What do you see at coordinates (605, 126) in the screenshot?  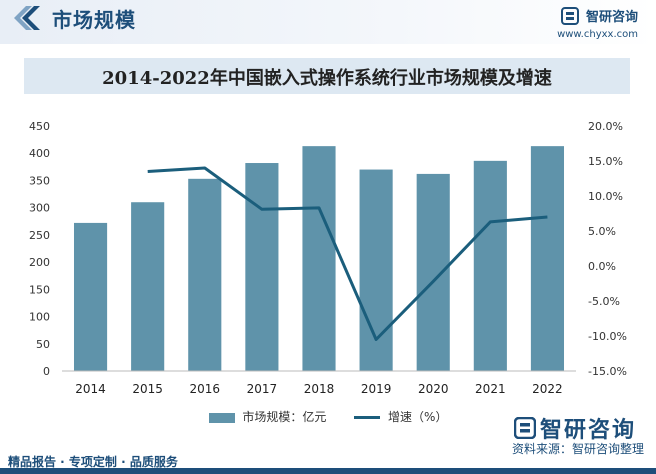 I see `y2-tick-label: 20.0%` at bounding box center [605, 126].